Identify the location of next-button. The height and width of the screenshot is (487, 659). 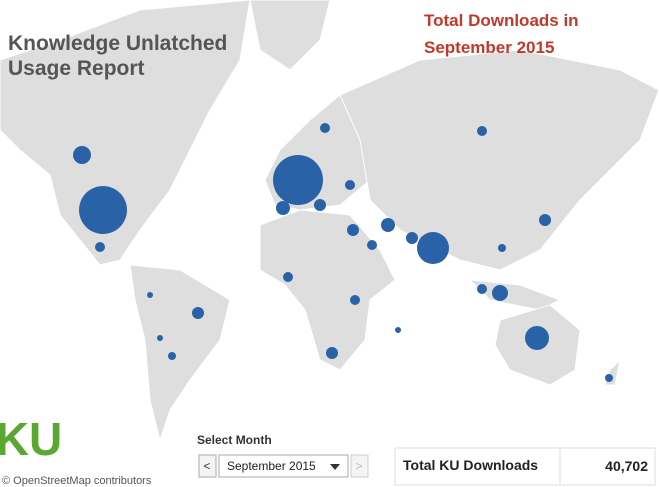
(359, 466).